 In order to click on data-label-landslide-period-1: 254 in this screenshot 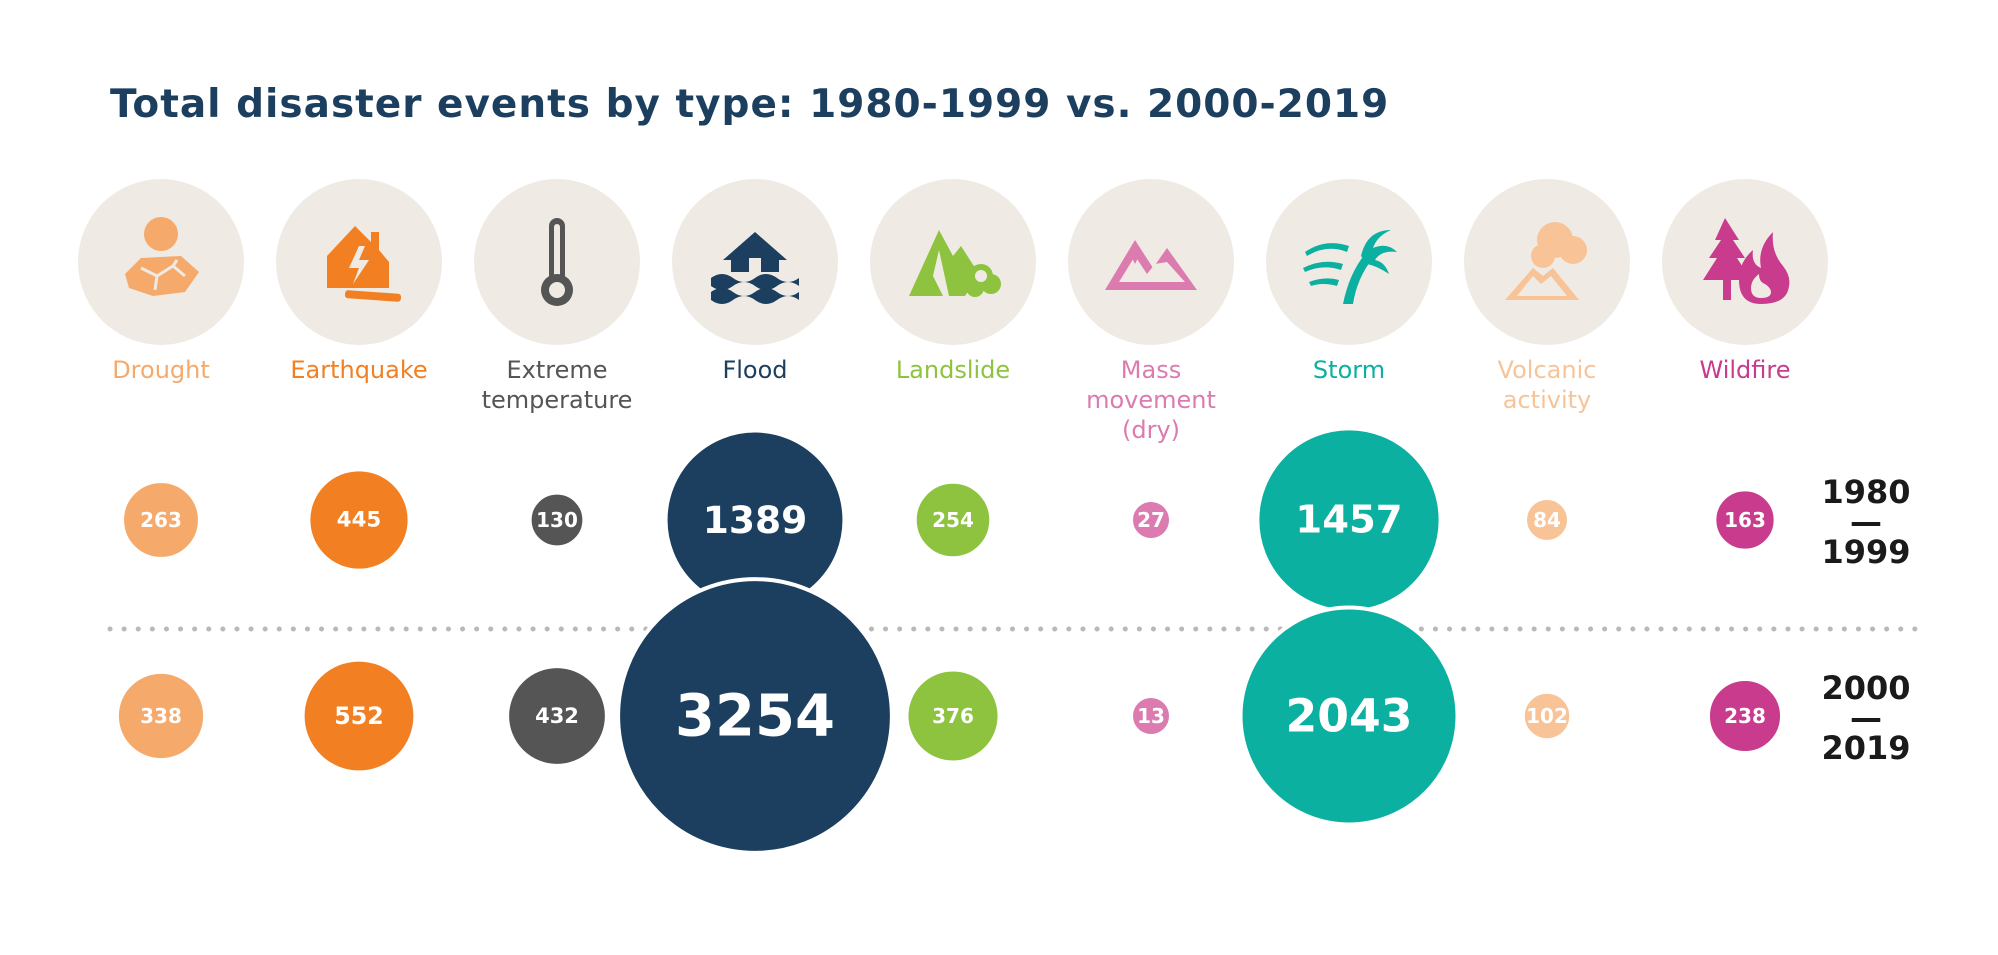, I will do `click(953, 520)`.